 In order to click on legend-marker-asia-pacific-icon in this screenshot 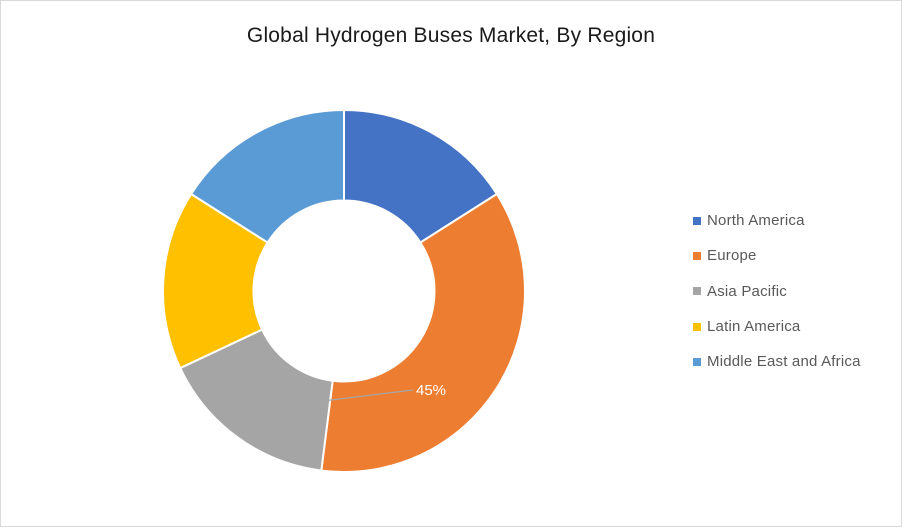, I will do `click(697, 291)`.